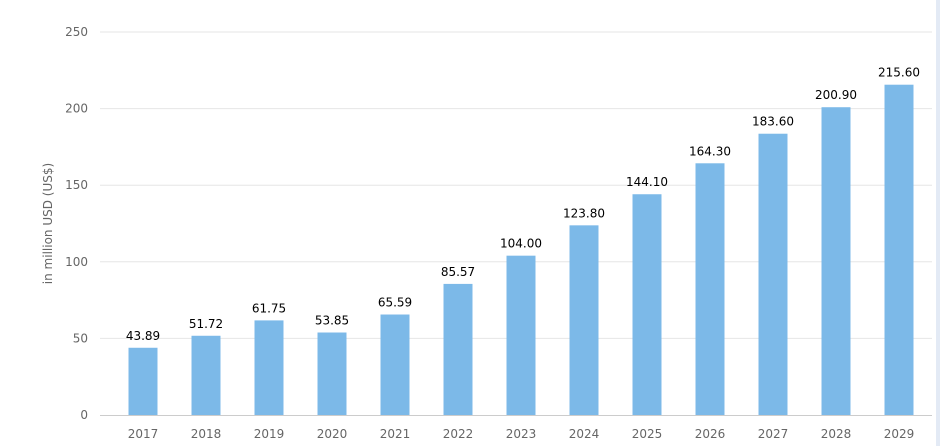 The image size is (940, 446). I want to click on bar-2028, so click(836, 261).